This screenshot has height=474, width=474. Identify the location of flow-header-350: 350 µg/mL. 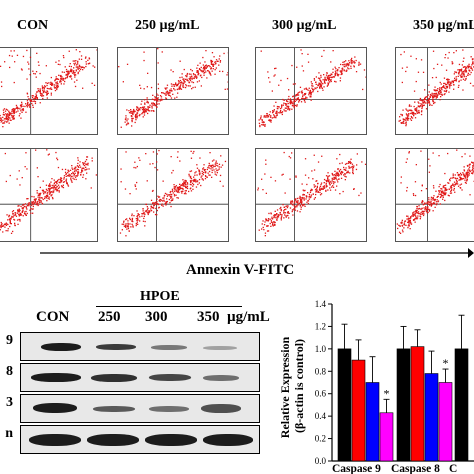
(443, 25).